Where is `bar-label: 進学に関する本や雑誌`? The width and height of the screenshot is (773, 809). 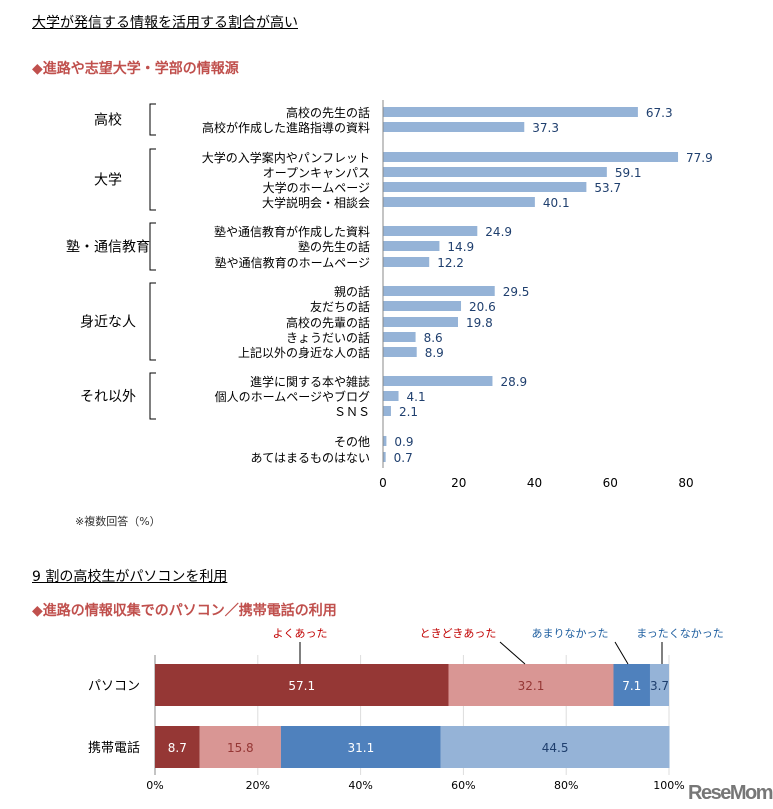
bar-label: 進学に関する本や雑誌 is located at coordinates (310, 381).